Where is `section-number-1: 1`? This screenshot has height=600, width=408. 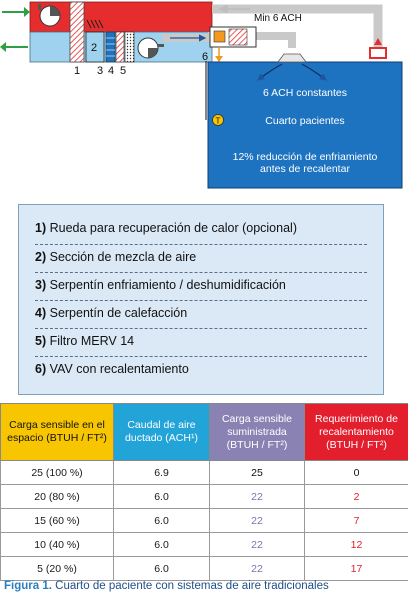 section-number-1: 1 is located at coordinates (77, 71).